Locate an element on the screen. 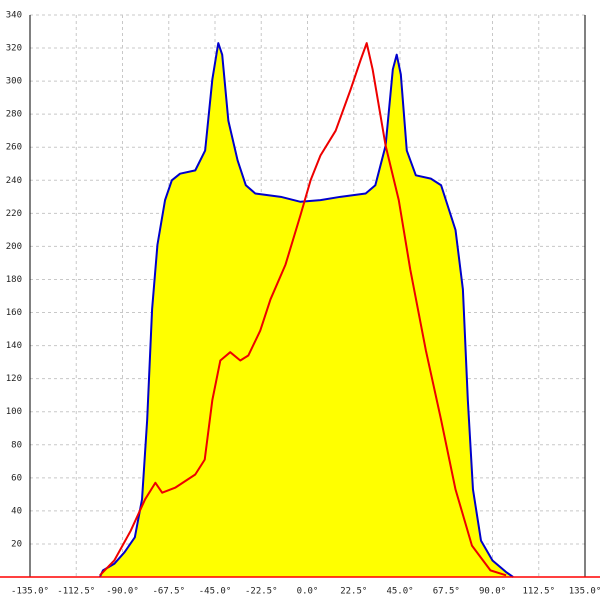 This screenshot has width=600, height=600. x-tick-label: 45.0° is located at coordinates (399, 592).